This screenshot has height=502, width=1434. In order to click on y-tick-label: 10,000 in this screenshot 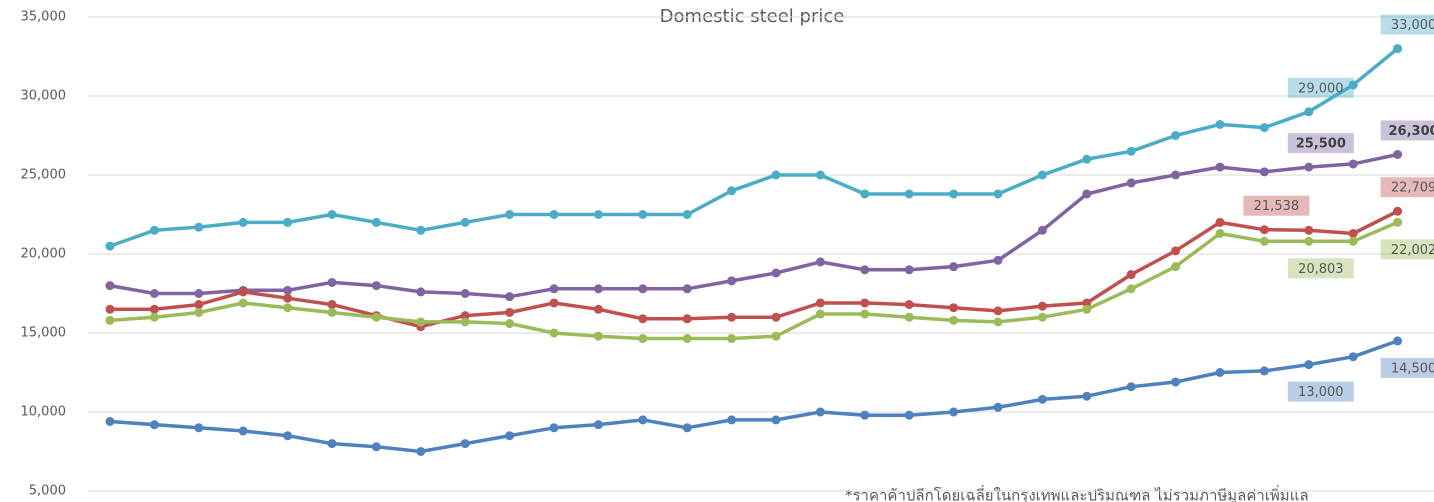, I will do `click(44, 412)`.